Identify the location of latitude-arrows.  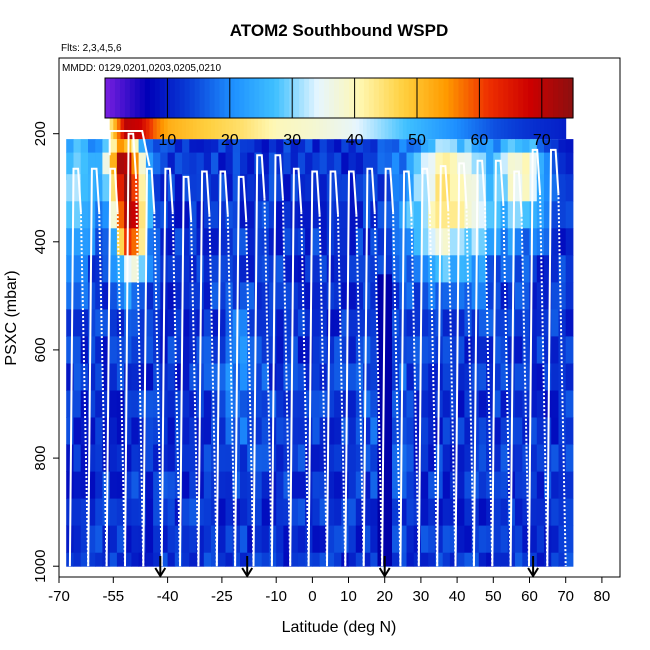
(346, 567).